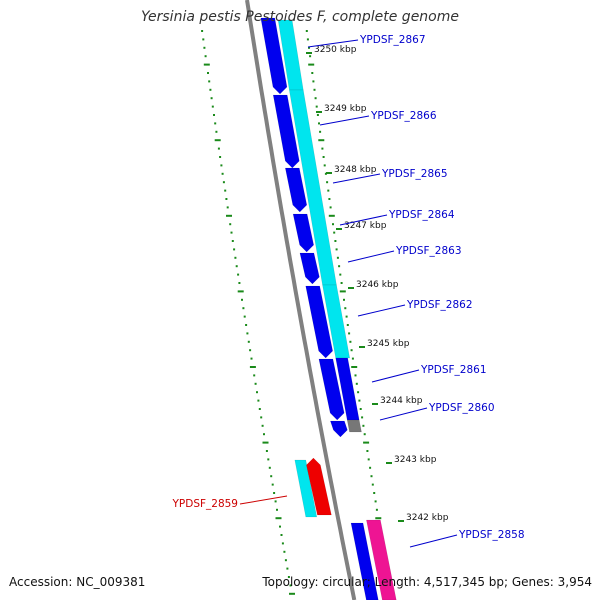 The image size is (600, 600). I want to click on gene-label: YPDSF_2866, so click(403, 116).